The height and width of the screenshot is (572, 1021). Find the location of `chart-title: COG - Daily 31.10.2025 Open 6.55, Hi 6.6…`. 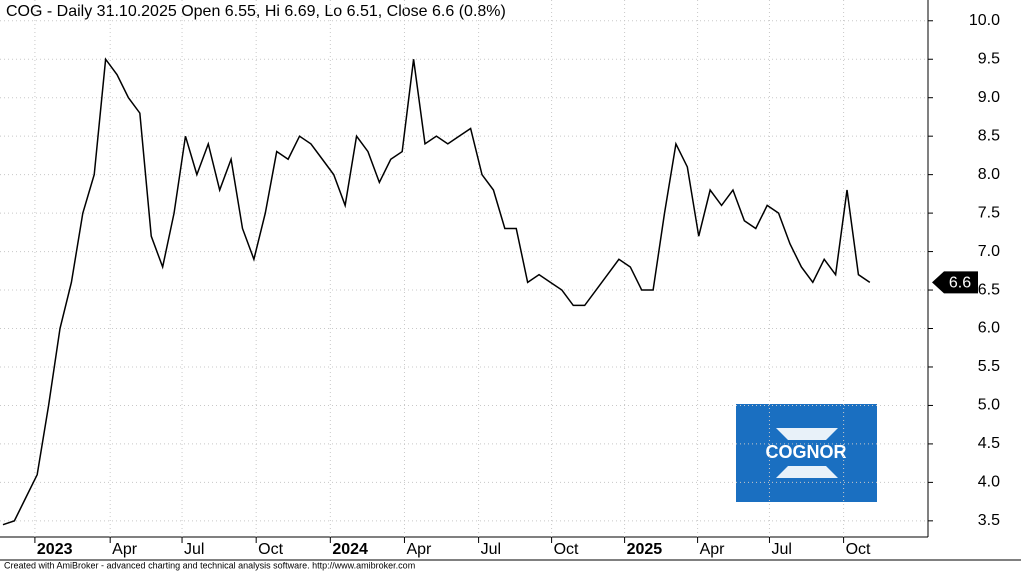

chart-title: COG - Daily 31.10.2025 Open 6.55, Hi 6.6… is located at coordinates (256, 11).